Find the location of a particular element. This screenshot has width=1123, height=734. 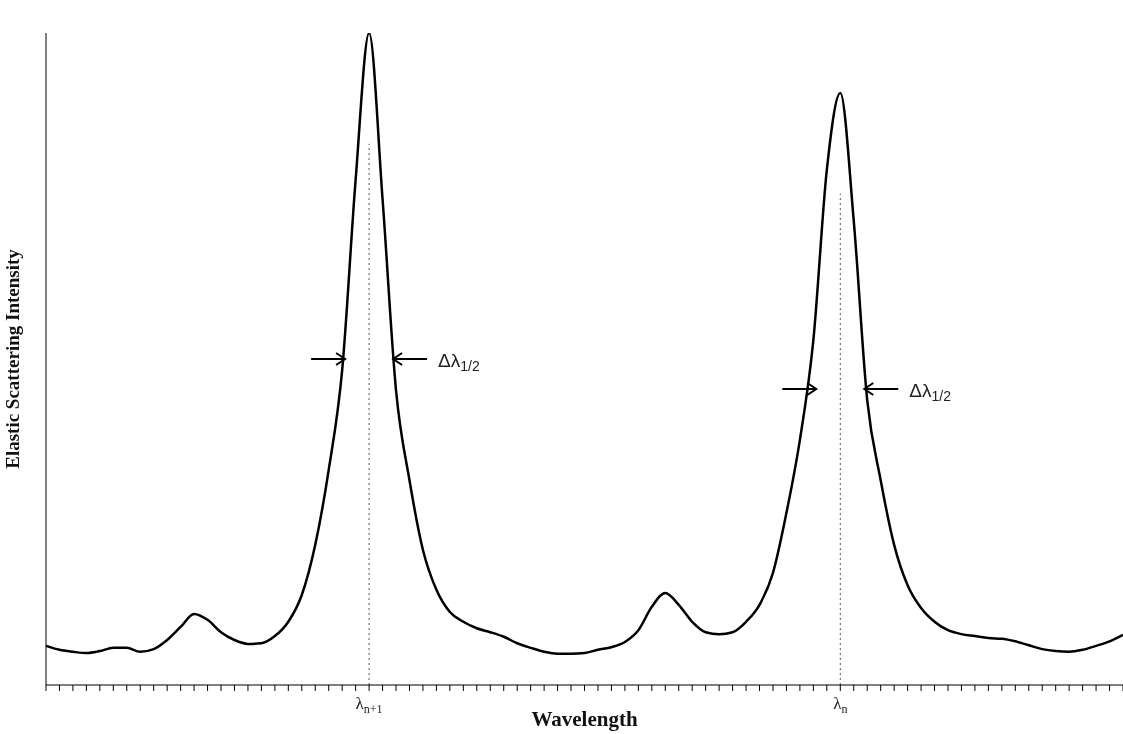

y-axis-title: Elastic Scattering Intensity is located at coordinates (12, 358).